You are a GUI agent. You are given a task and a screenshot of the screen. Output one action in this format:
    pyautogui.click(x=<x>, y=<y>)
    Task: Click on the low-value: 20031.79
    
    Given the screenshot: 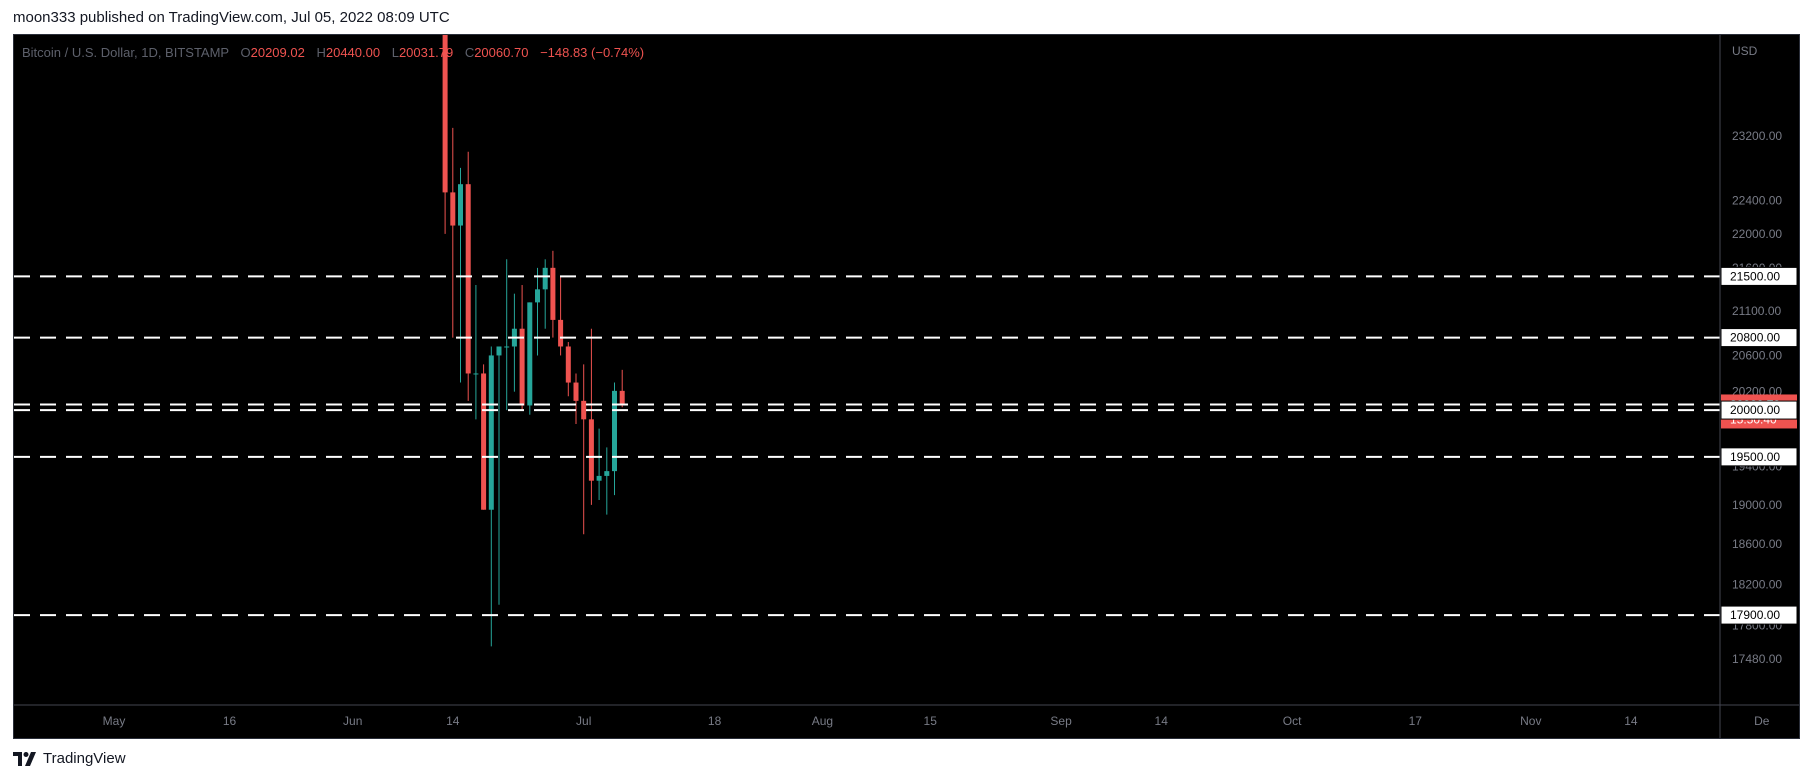 What is the action you would take?
    pyautogui.click(x=426, y=52)
    